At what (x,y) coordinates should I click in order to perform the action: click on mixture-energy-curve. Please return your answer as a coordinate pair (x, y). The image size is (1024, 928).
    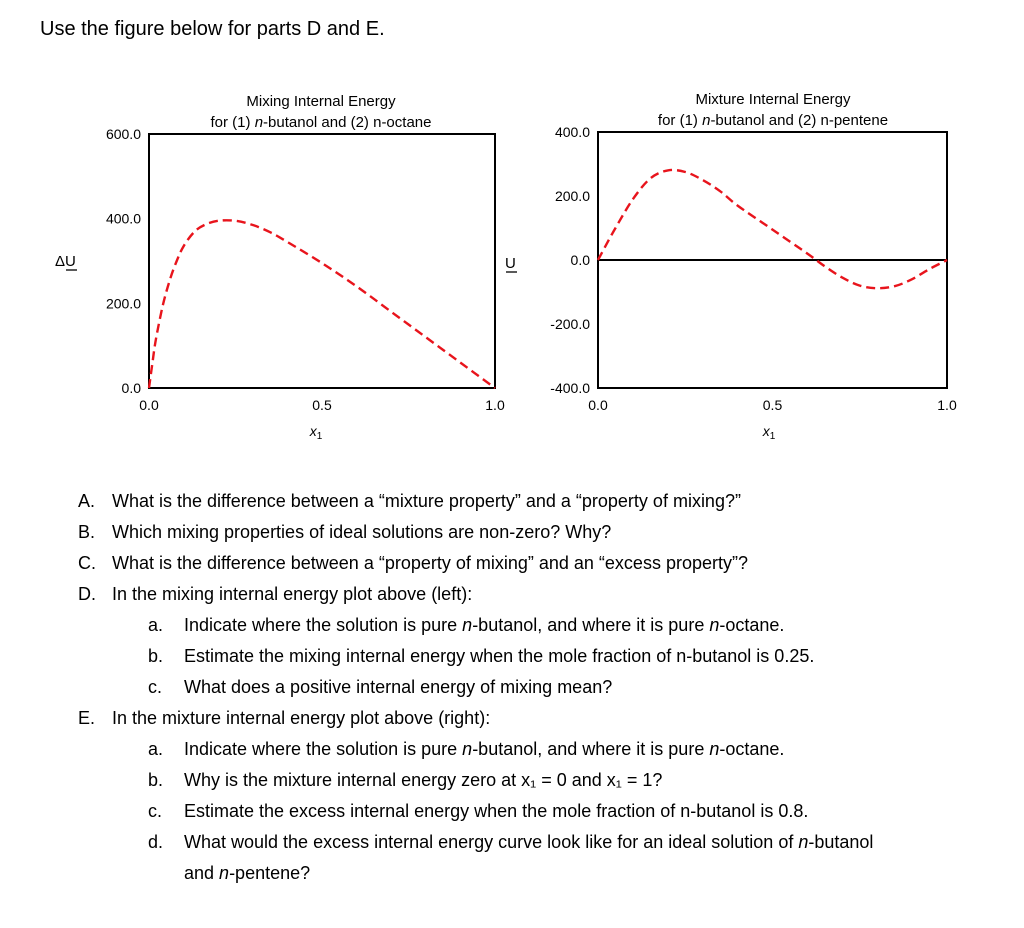
    Looking at the image, I should click on (772, 229).